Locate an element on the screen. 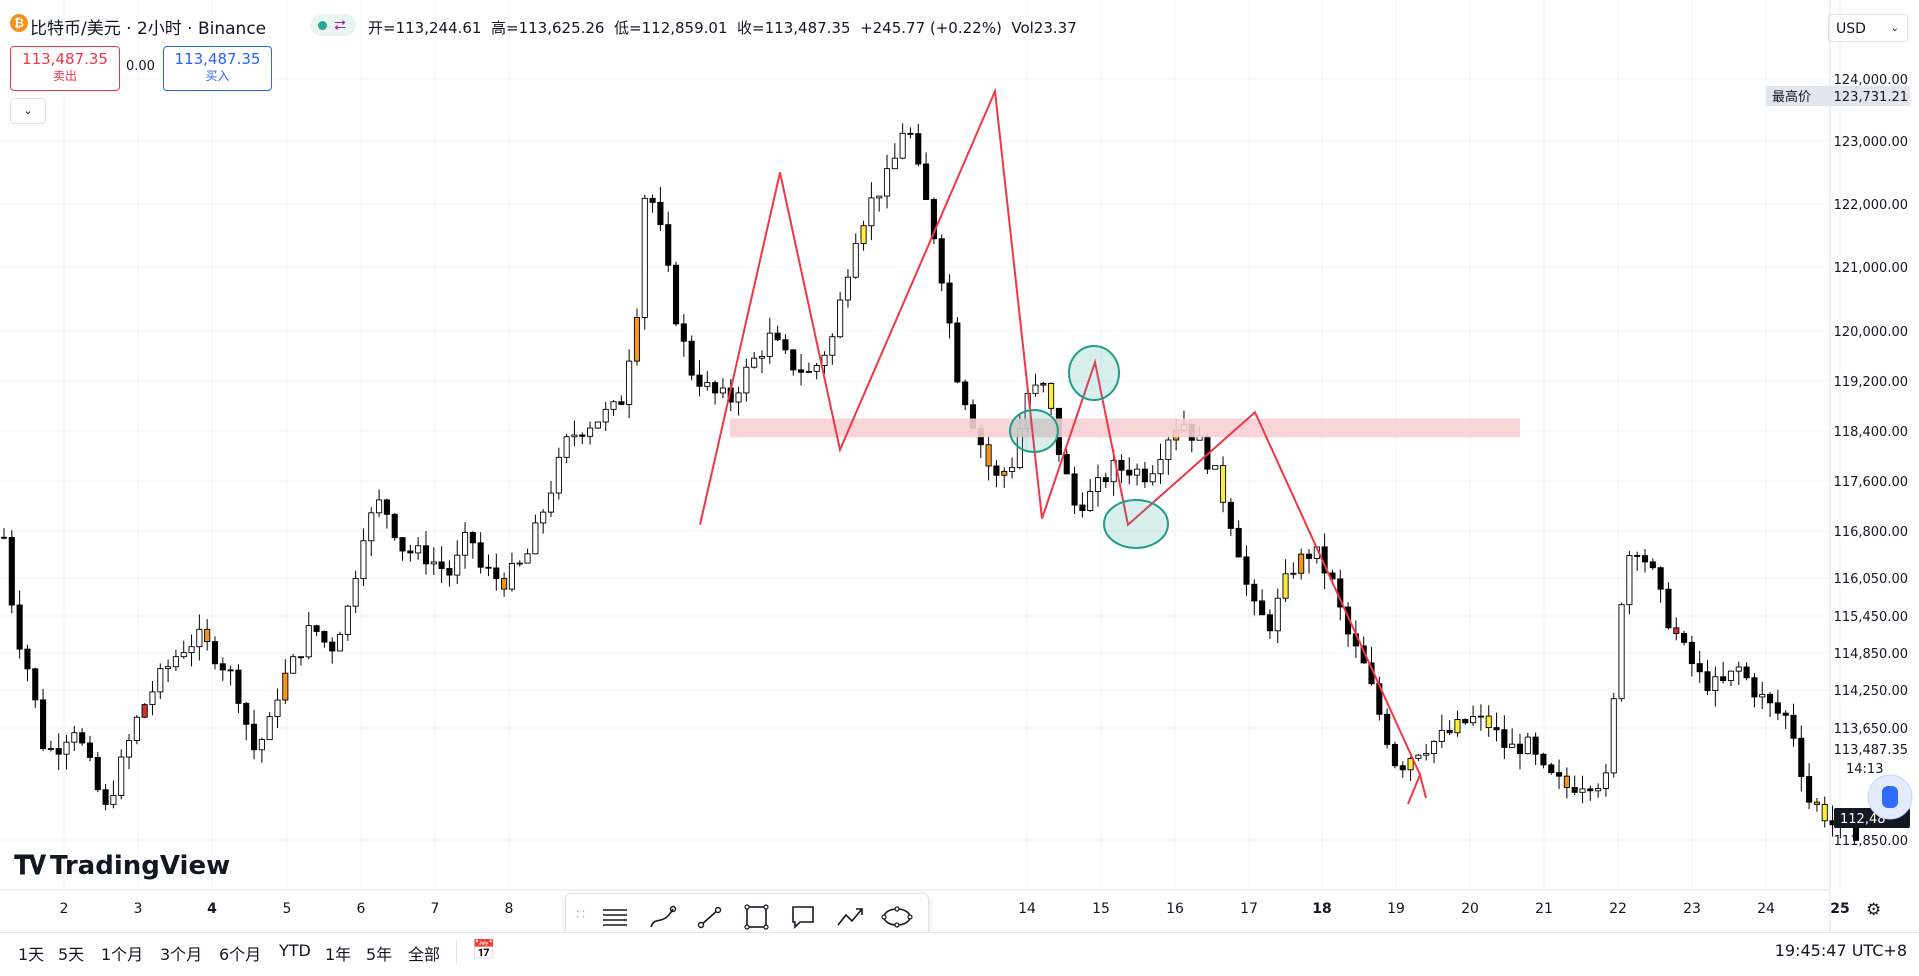  market-status-pill is located at coordinates (333, 25).